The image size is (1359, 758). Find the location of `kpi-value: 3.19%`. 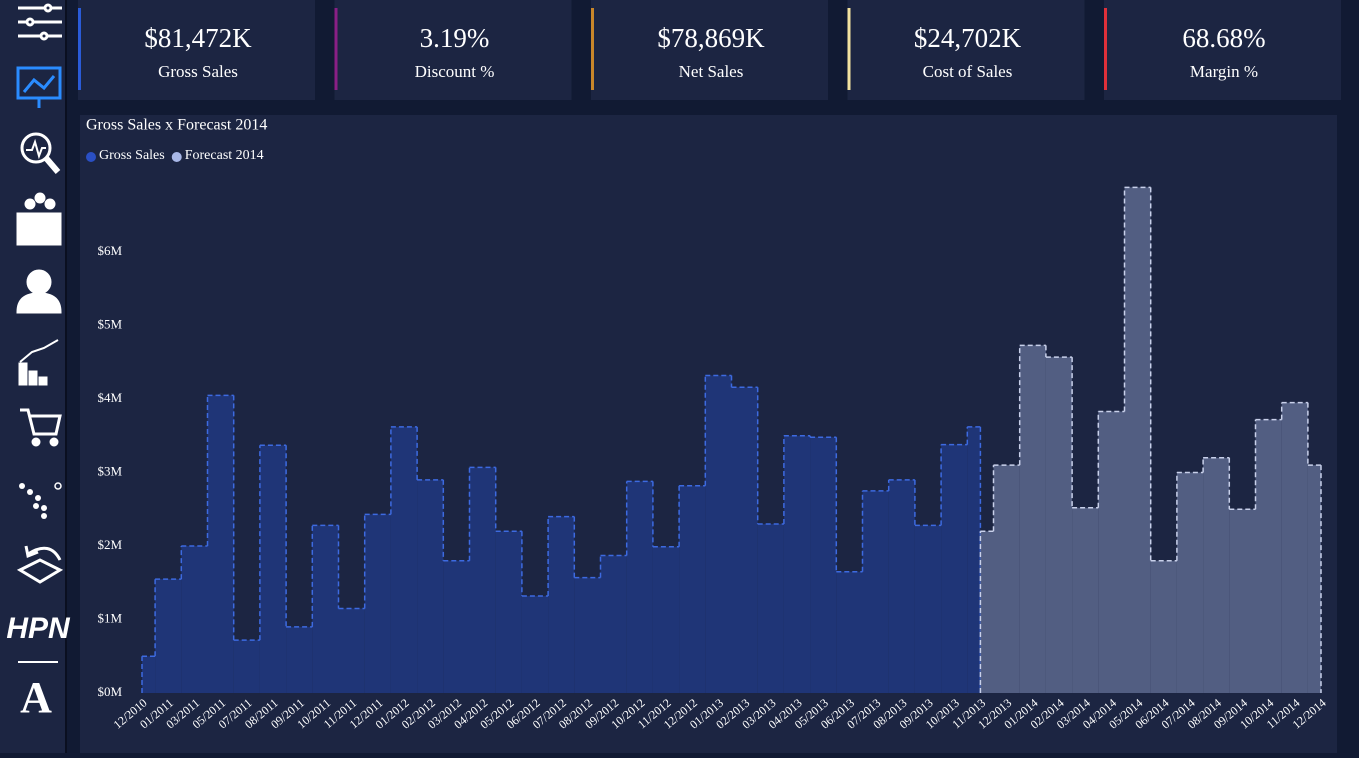

kpi-value: 3.19% is located at coordinates (455, 38).